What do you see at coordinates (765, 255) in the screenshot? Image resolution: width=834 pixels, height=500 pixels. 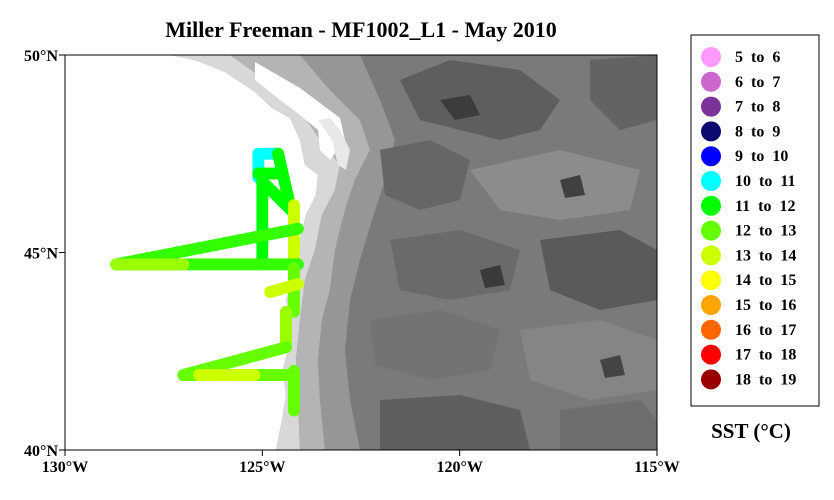 I see `legend-label: 13 to 14` at bounding box center [765, 255].